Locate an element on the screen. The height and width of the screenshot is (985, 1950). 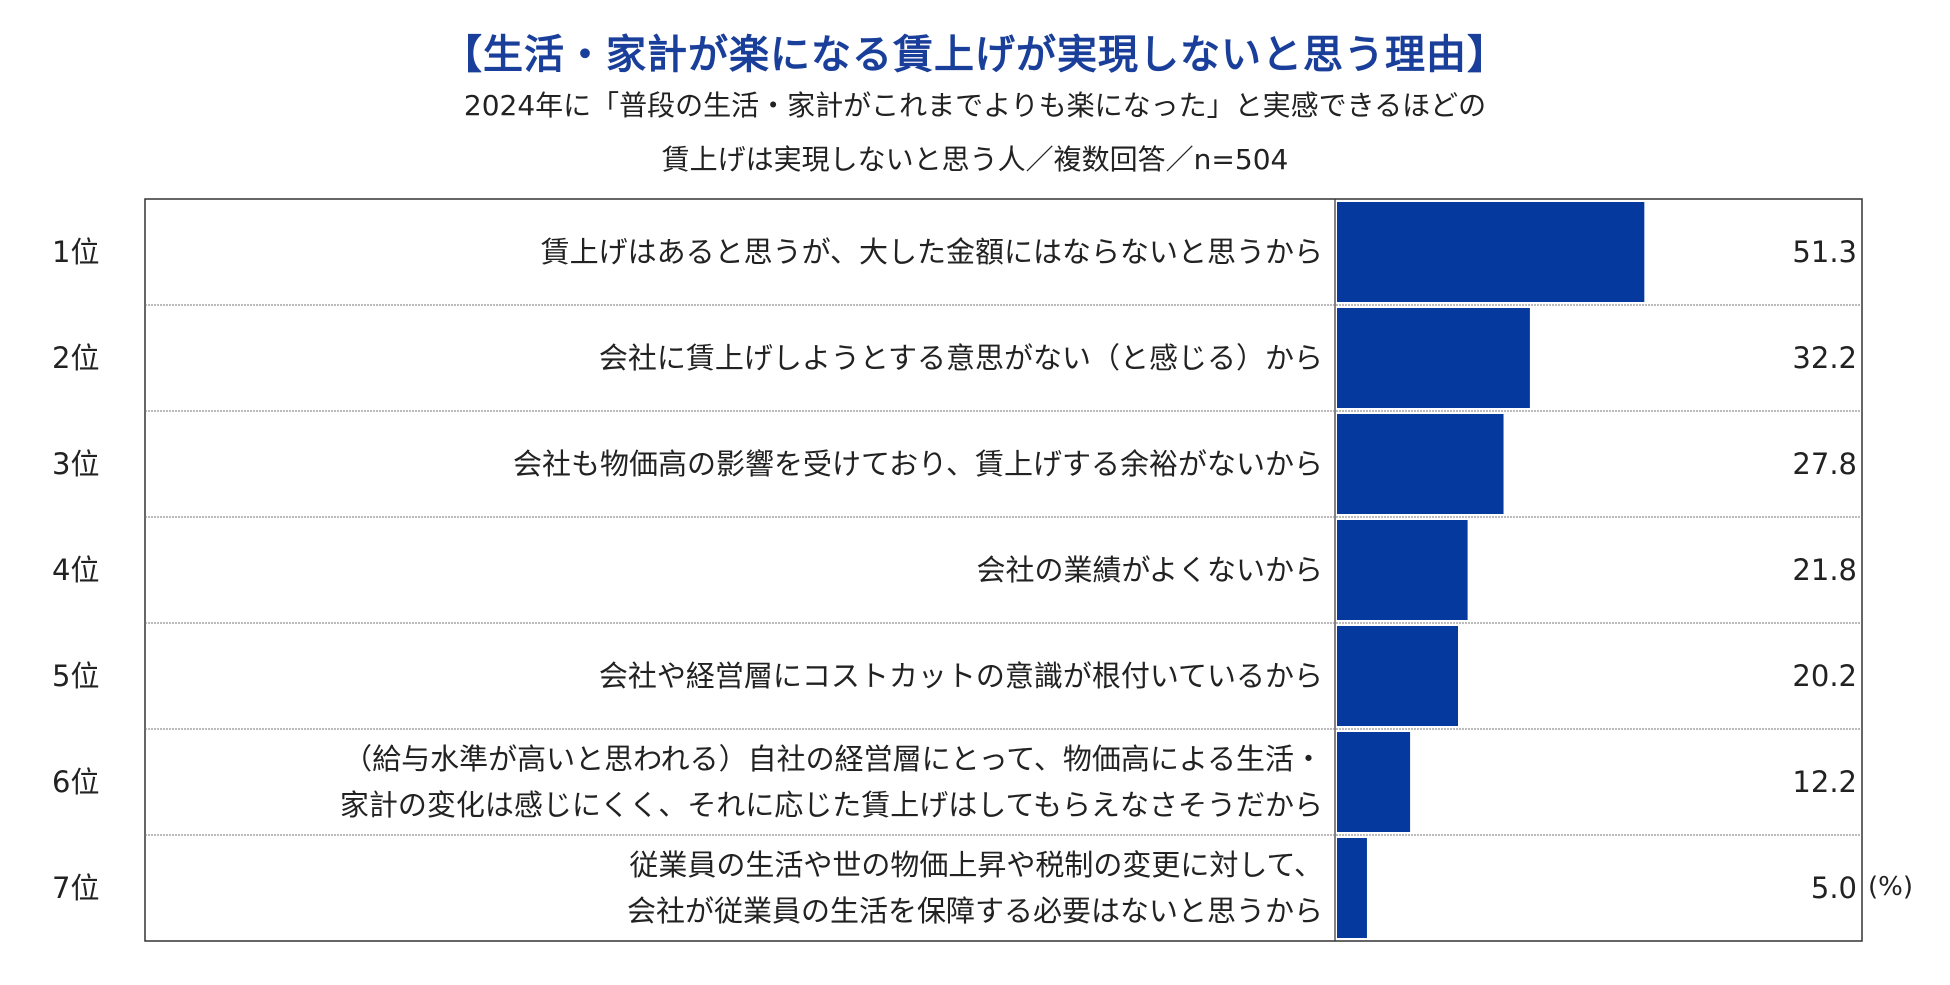
value-label: 32.2 is located at coordinates (1824, 358).